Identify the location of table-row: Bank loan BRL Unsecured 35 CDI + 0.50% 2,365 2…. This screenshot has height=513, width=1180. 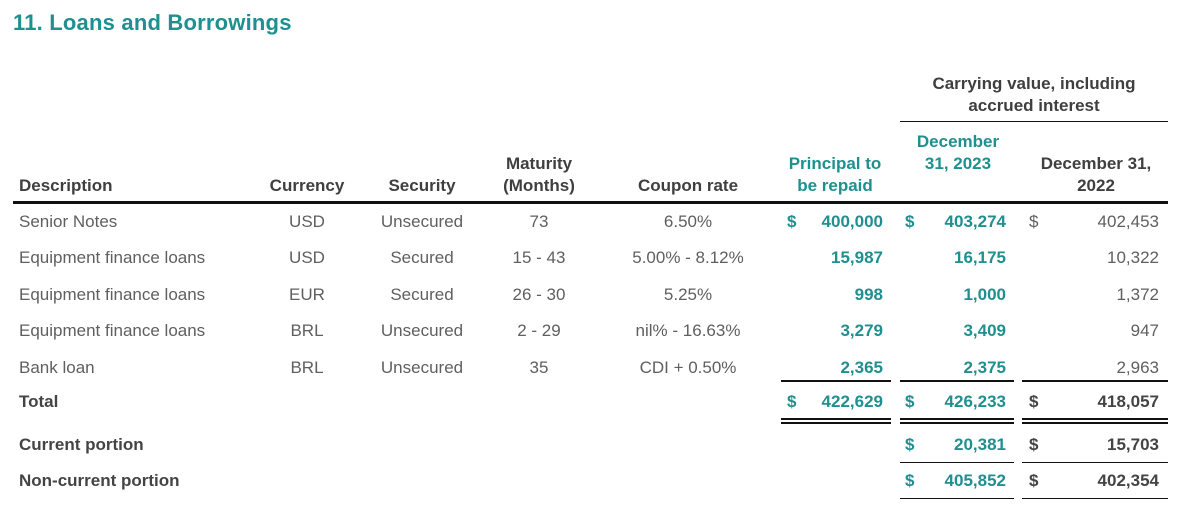
(590, 368).